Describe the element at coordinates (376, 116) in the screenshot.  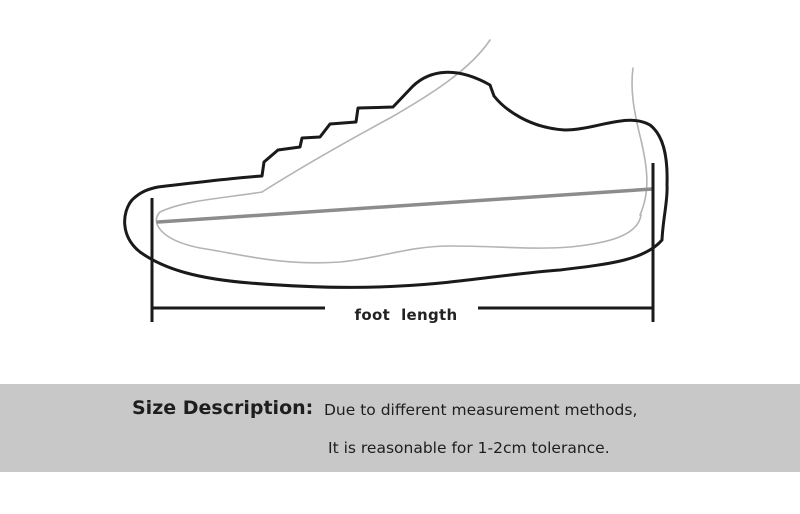
I see `leg-front-outline` at that location.